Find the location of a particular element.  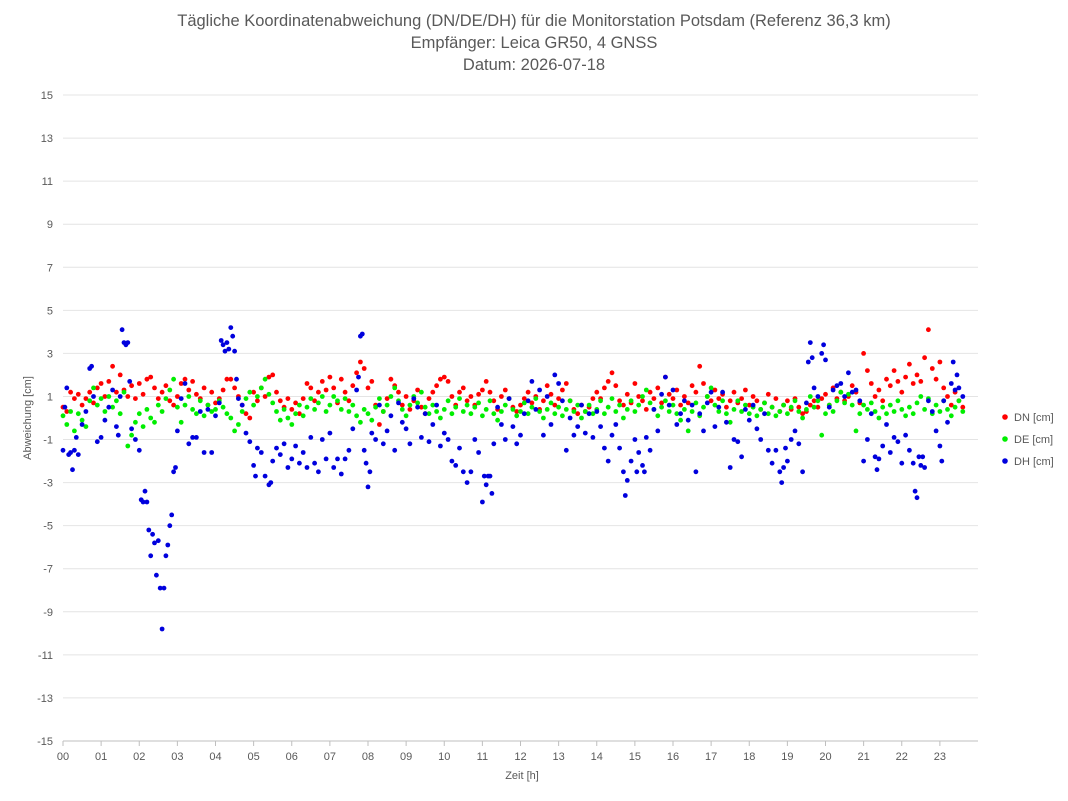

y-tick-label: -3 is located at coordinates (48, 484).